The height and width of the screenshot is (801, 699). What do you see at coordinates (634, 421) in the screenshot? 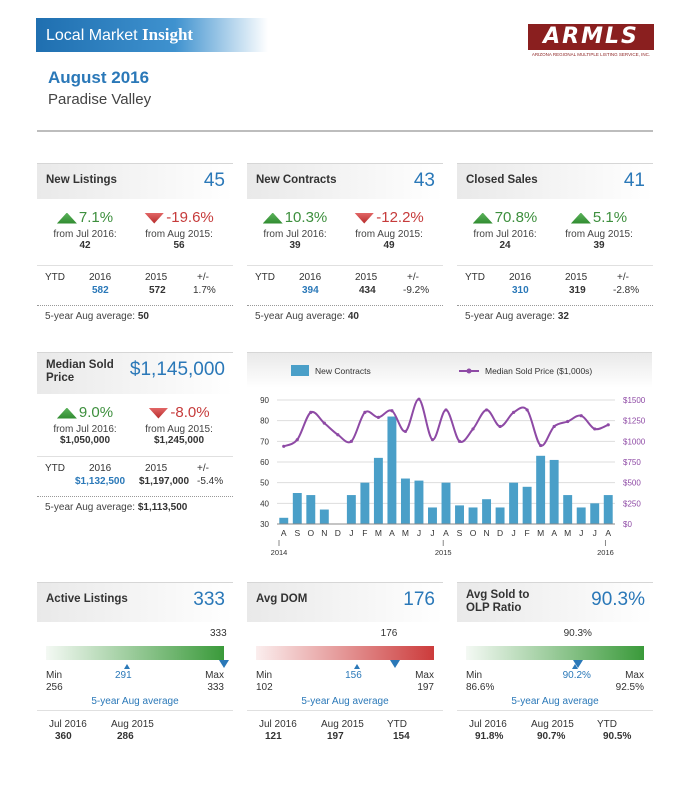
I see `y-right-tick-label: $1250` at bounding box center [634, 421].